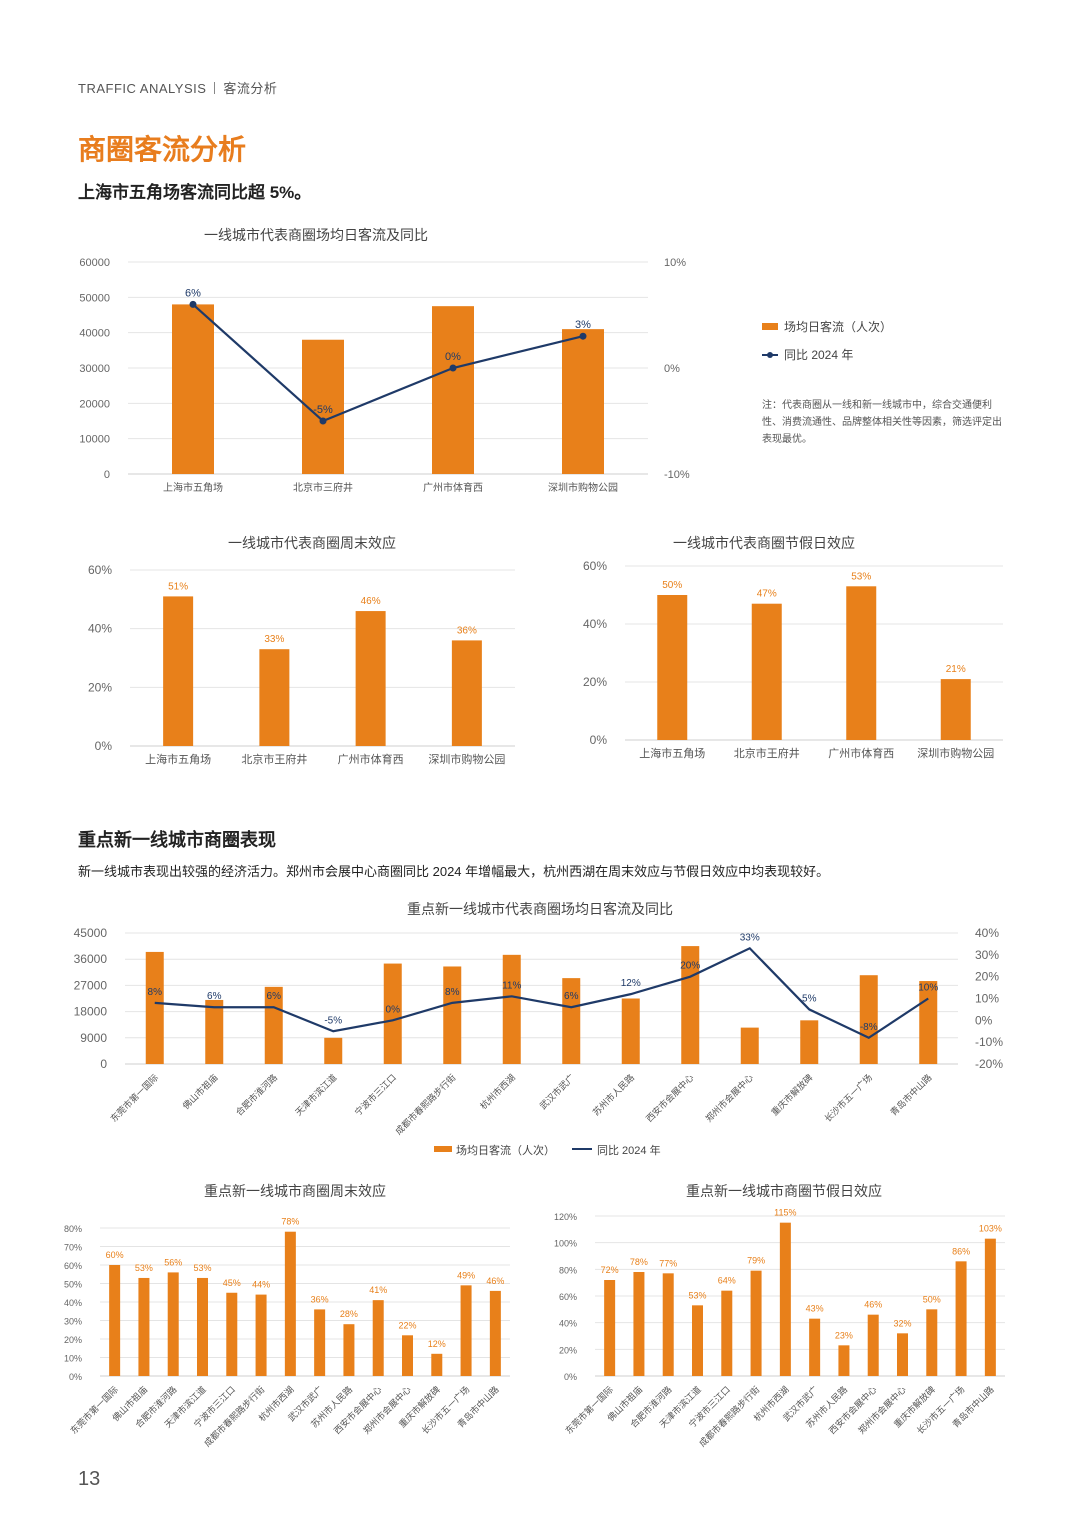  What do you see at coordinates (91, 959) in the screenshot?
I see `y-tick-label: 36000` at bounding box center [91, 959].